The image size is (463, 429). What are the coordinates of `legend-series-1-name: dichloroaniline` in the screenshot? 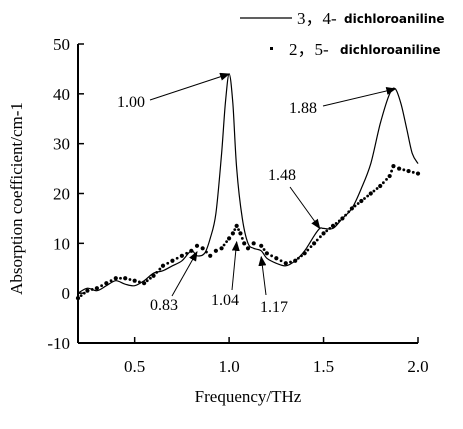 It's located at (394, 19).